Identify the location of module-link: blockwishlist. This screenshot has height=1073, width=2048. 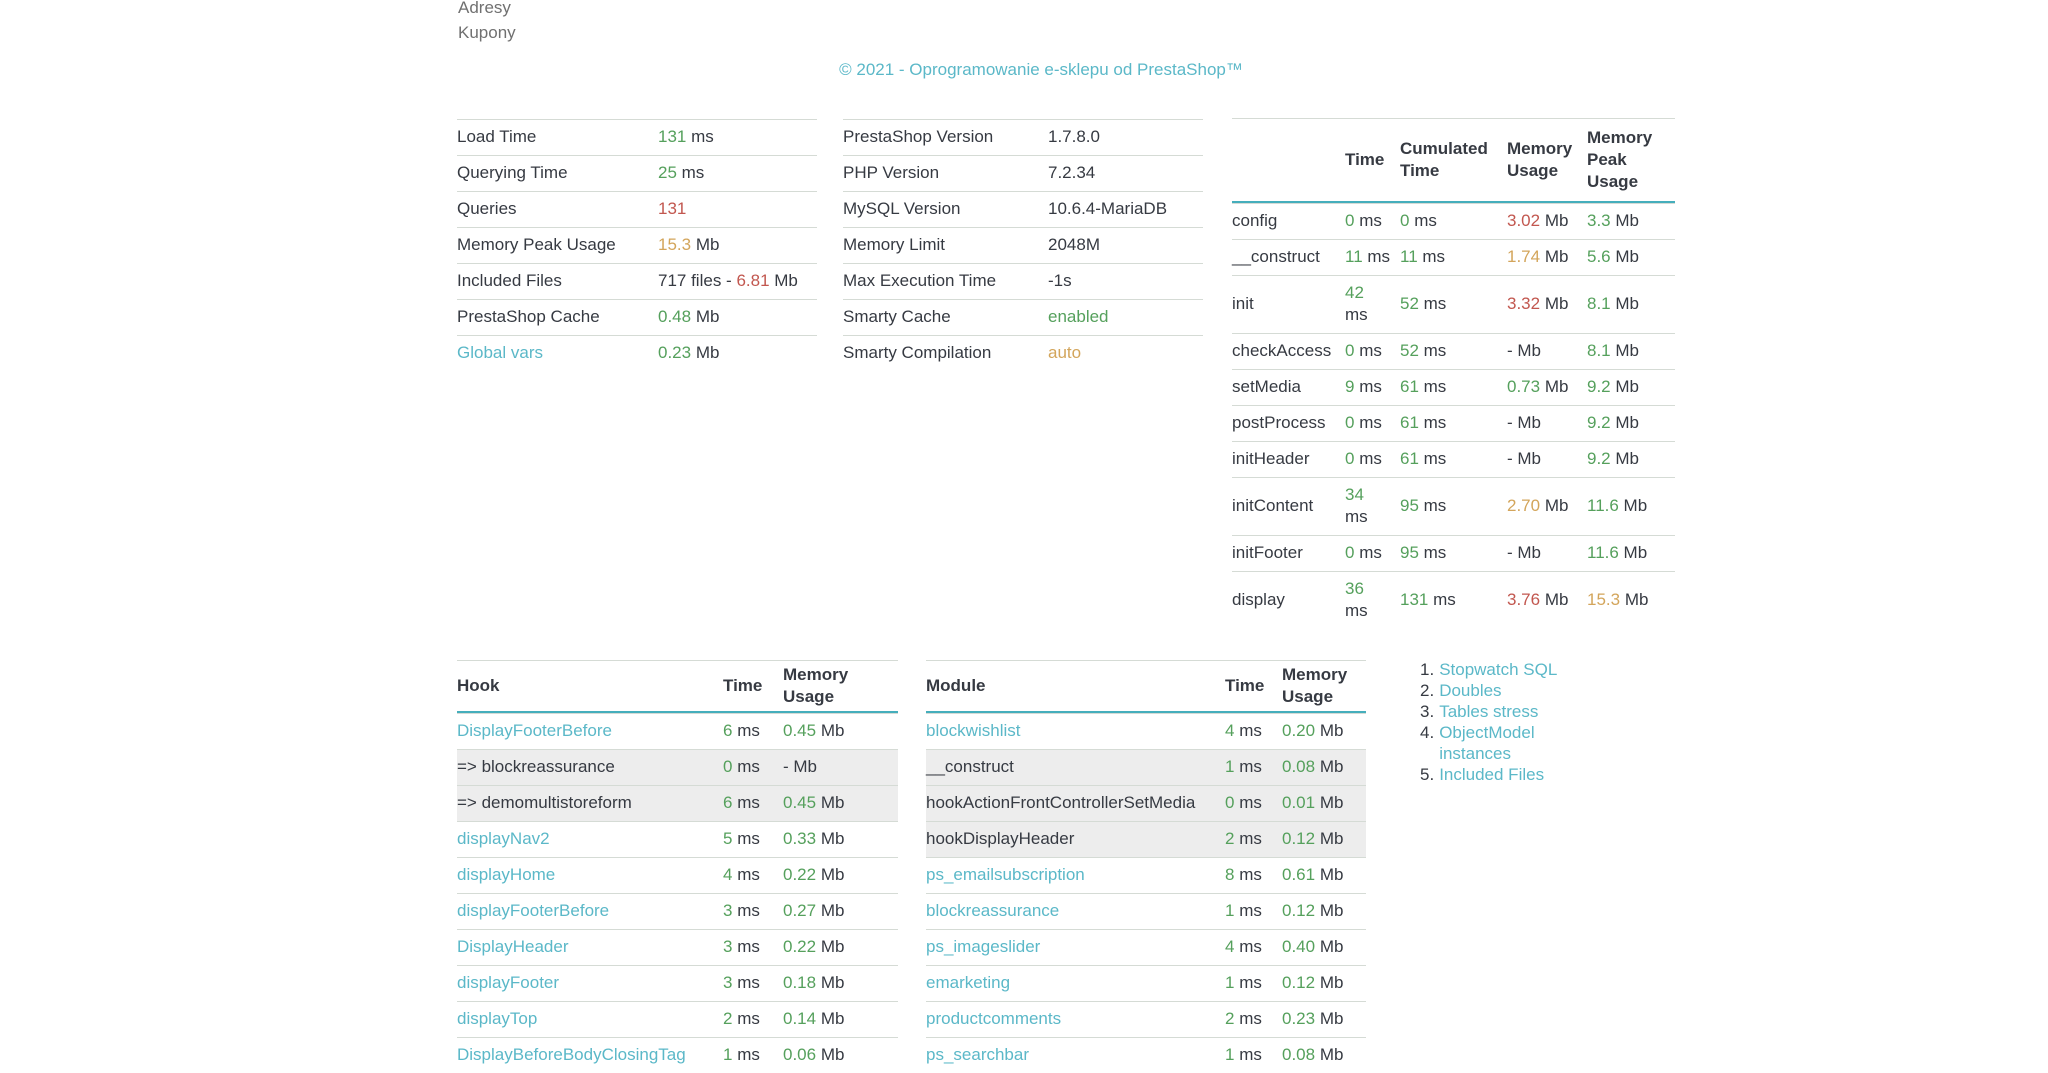
(973, 730).